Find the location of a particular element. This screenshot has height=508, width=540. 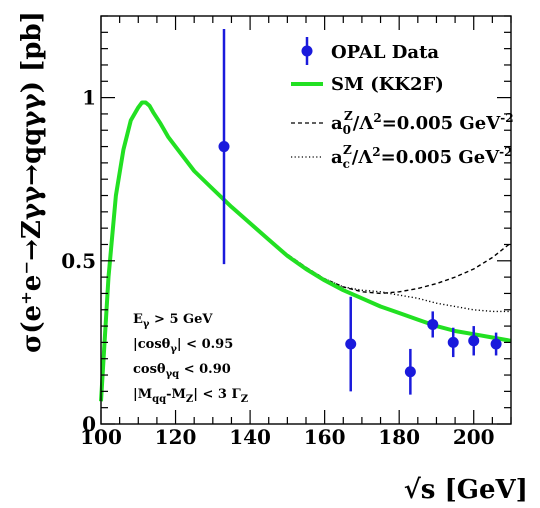

legend-ac-label: acZ/Λ2=0.005 GeV-2 is located at coordinates (422, 157).